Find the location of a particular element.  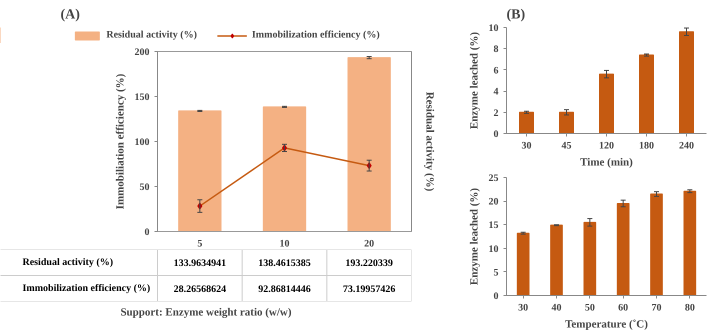

x-tick-label: 10 is located at coordinates (285, 244).